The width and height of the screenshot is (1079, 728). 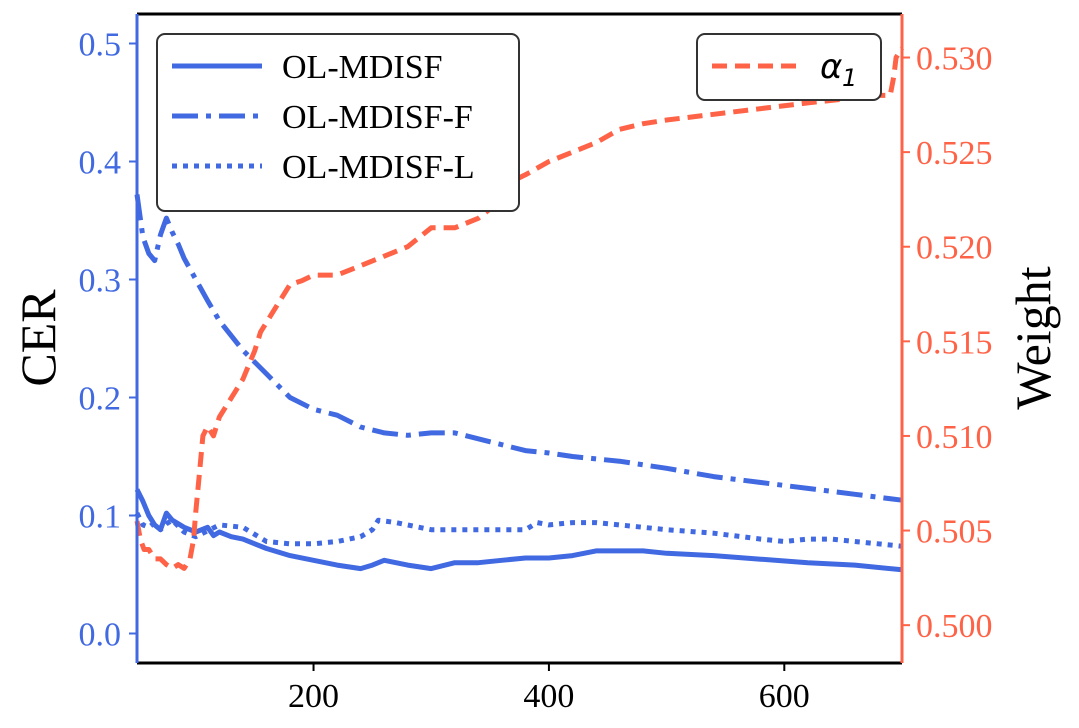 I want to click on legend-right-subscript: 1, so click(x=849, y=78).